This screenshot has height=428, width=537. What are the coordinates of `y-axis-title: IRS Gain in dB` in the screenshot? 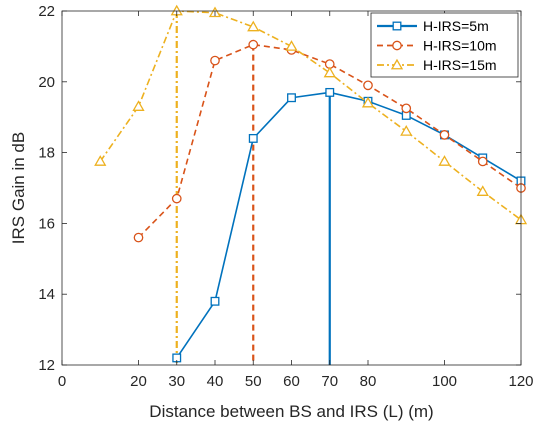 It's located at (18, 188).